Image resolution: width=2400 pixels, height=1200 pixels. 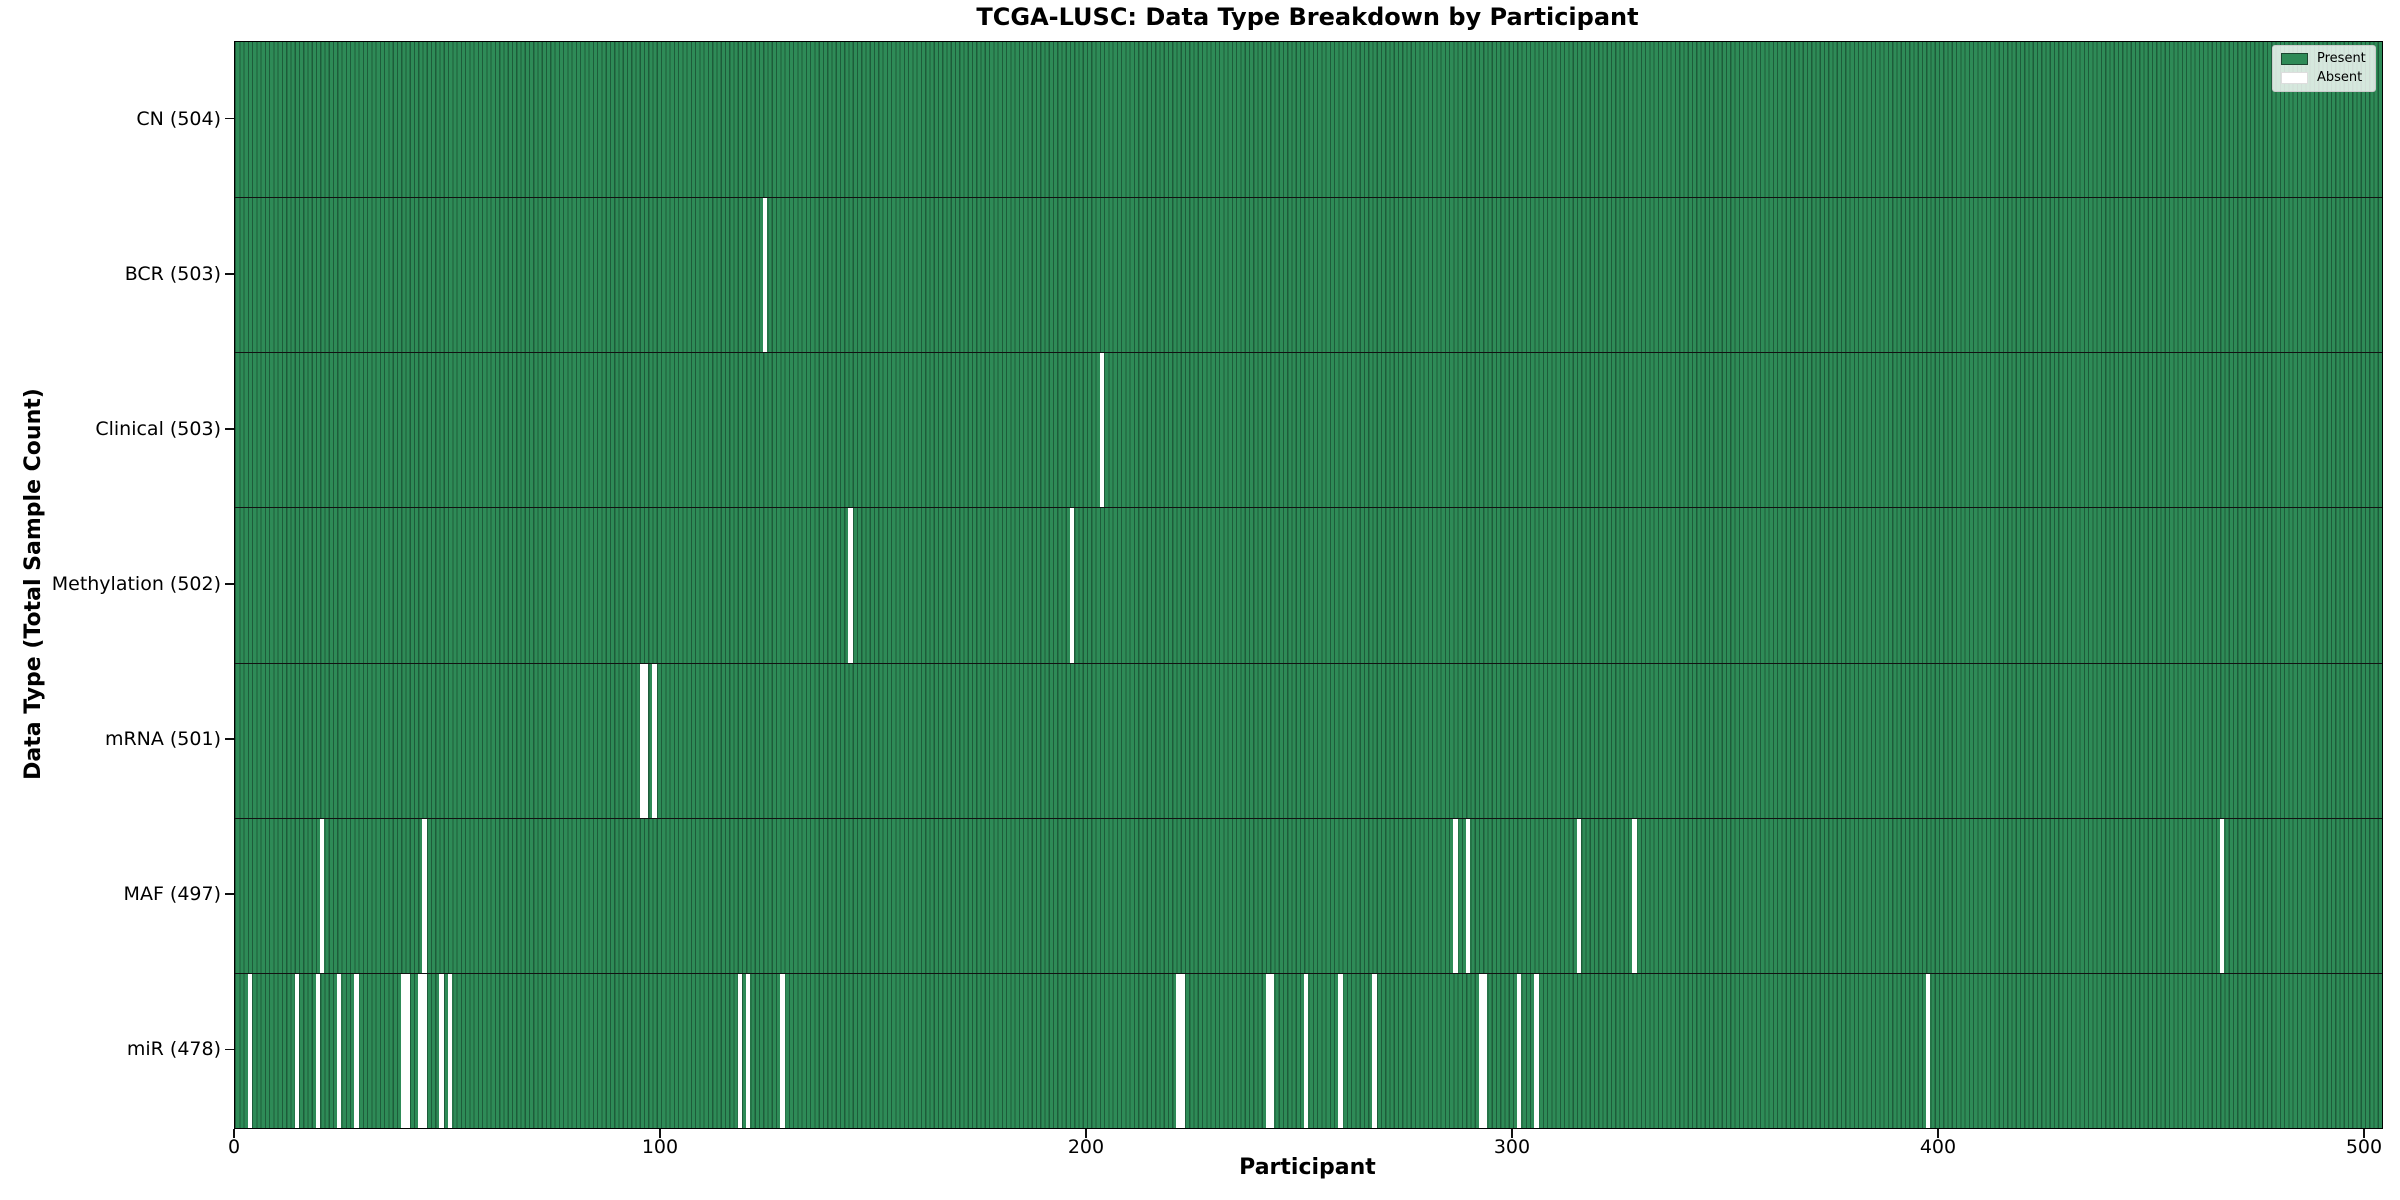 I want to click on y-tick-label-MAF: MAF (497), so click(x=172, y=894).